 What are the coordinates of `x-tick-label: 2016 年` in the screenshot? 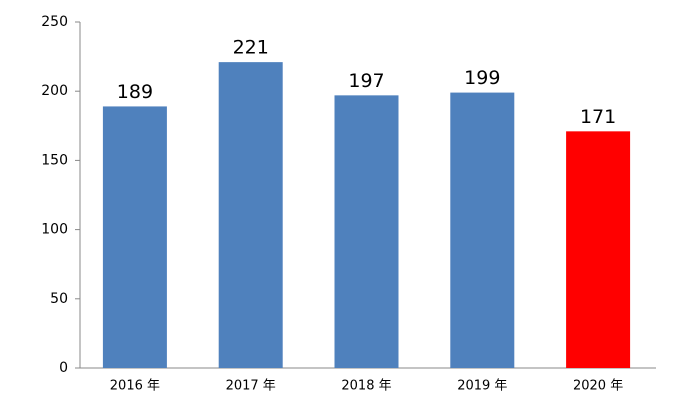 It's located at (135, 386).